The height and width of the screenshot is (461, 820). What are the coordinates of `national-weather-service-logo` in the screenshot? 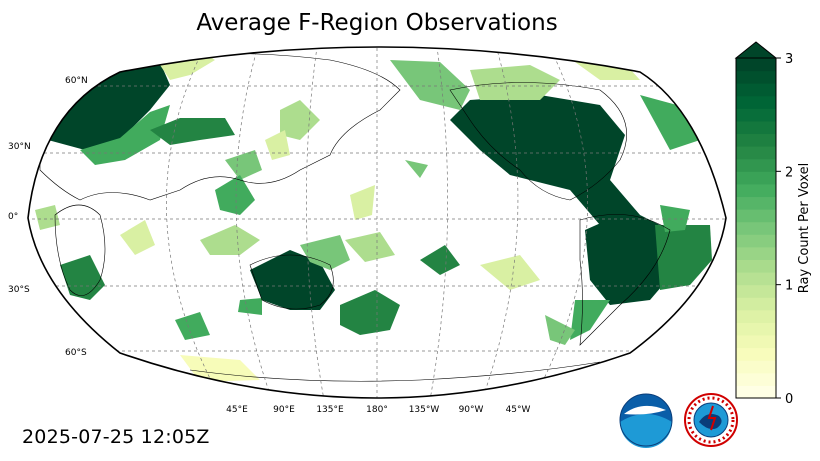 It's located at (711, 420).